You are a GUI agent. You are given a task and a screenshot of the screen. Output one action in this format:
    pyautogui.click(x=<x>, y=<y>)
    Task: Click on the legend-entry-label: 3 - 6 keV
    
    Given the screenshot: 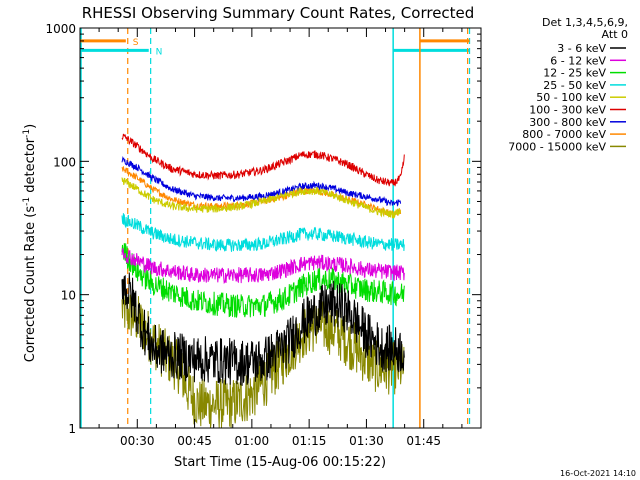 What is the action you would take?
    pyautogui.click(x=581, y=48)
    